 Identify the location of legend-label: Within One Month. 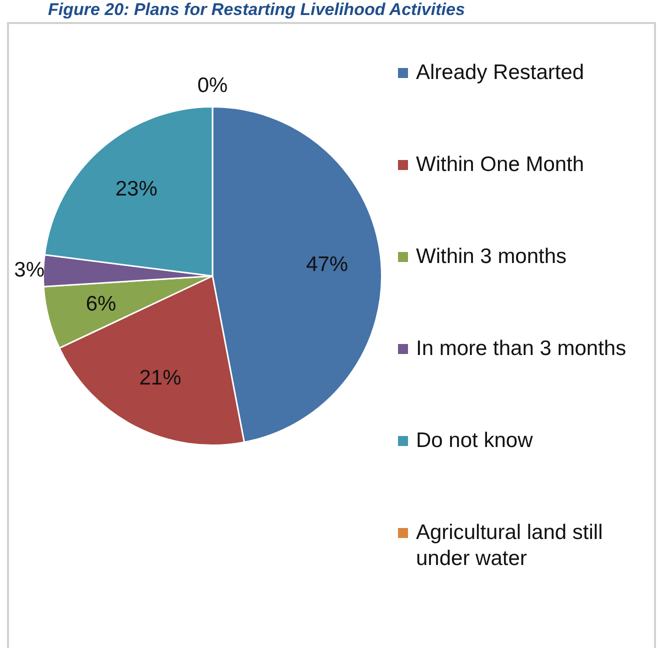
(500, 165).